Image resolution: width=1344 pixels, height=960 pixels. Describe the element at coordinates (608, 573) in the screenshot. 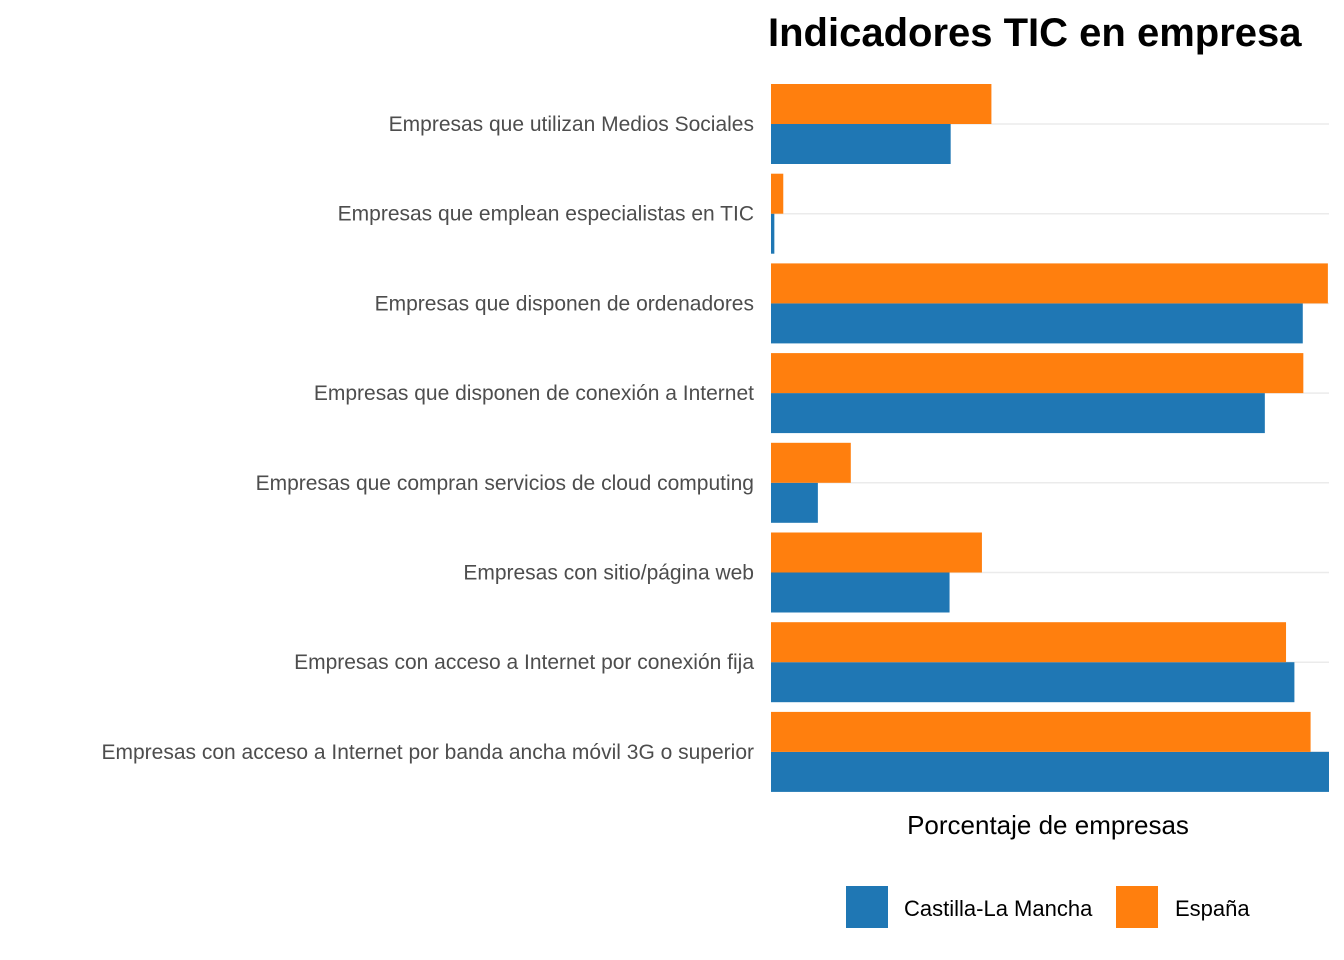

I see `category-label: Empresas con sitio/página web` at that location.